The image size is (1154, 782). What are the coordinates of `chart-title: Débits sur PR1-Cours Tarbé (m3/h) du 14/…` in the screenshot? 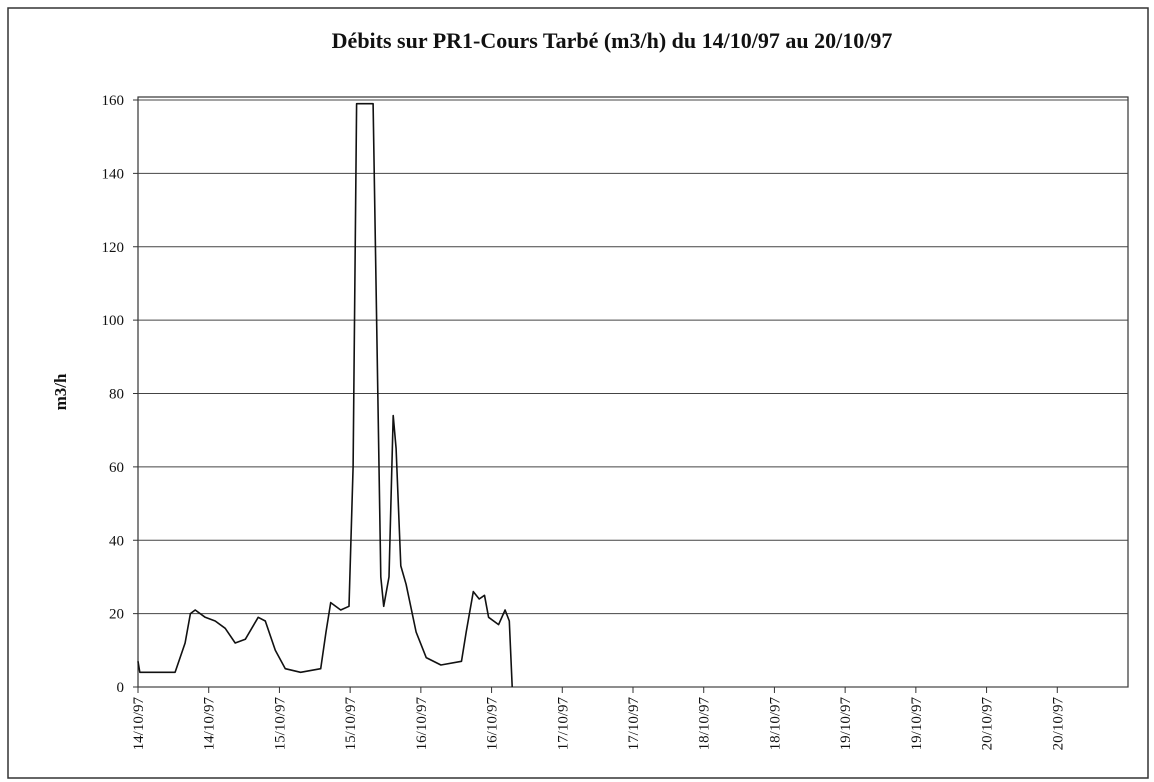 It's located at (612, 40).